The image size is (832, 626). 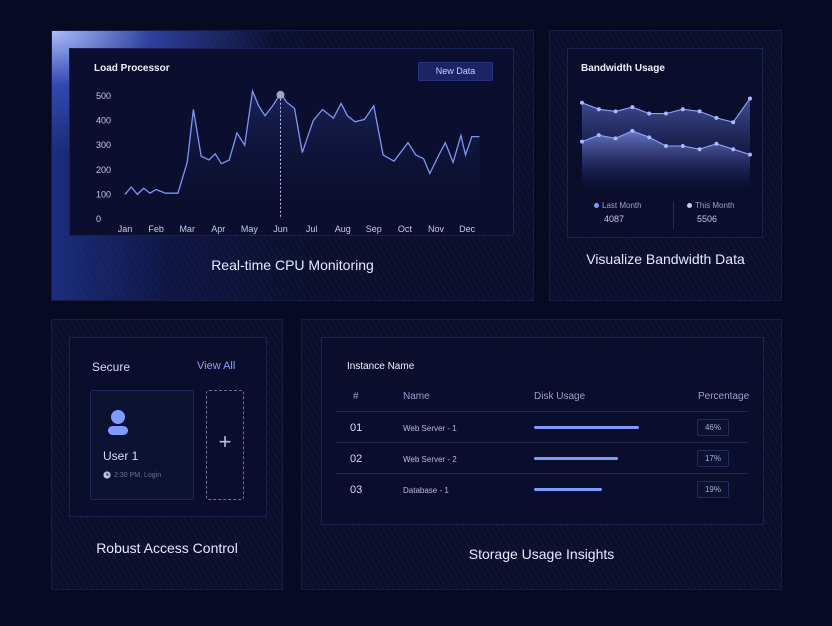 What do you see at coordinates (430, 428) in the screenshot?
I see `row-name: Web Server - 1` at bounding box center [430, 428].